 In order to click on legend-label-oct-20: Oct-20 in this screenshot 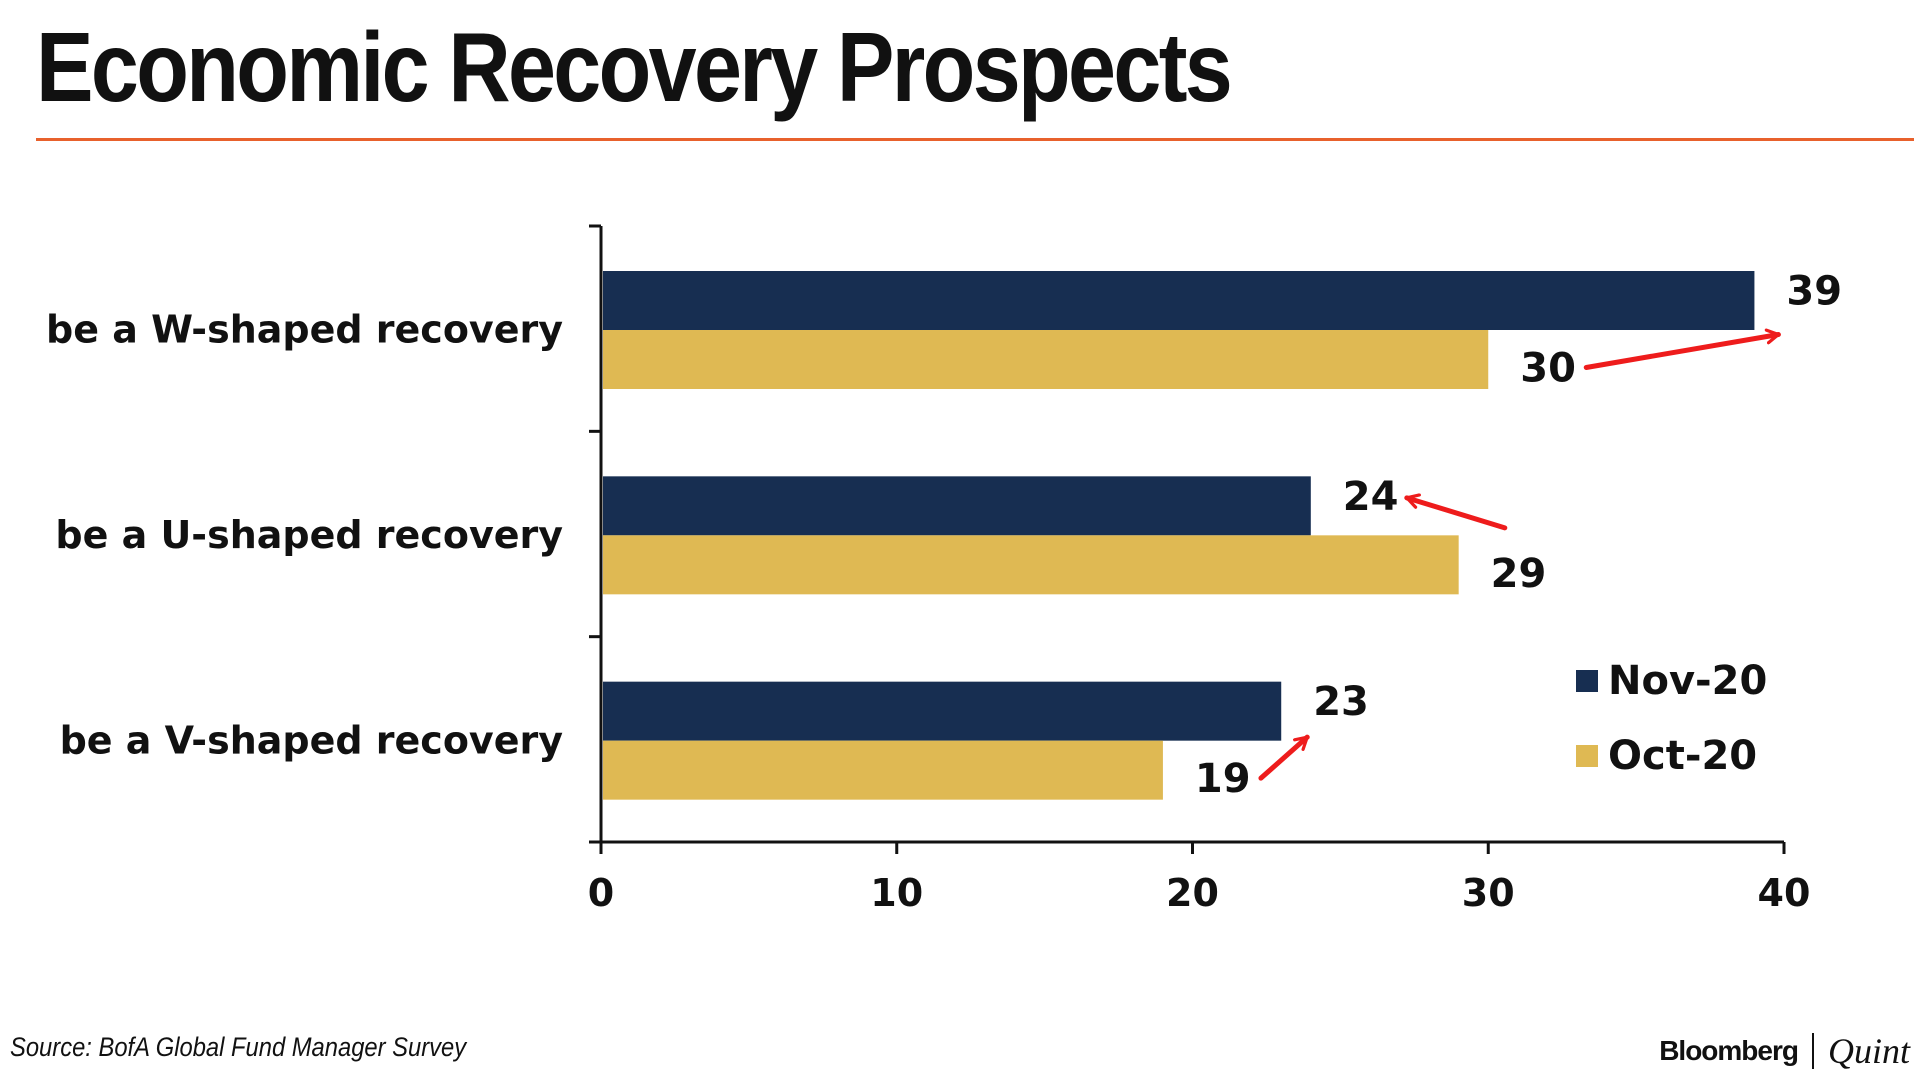, I will do `click(1682, 756)`.